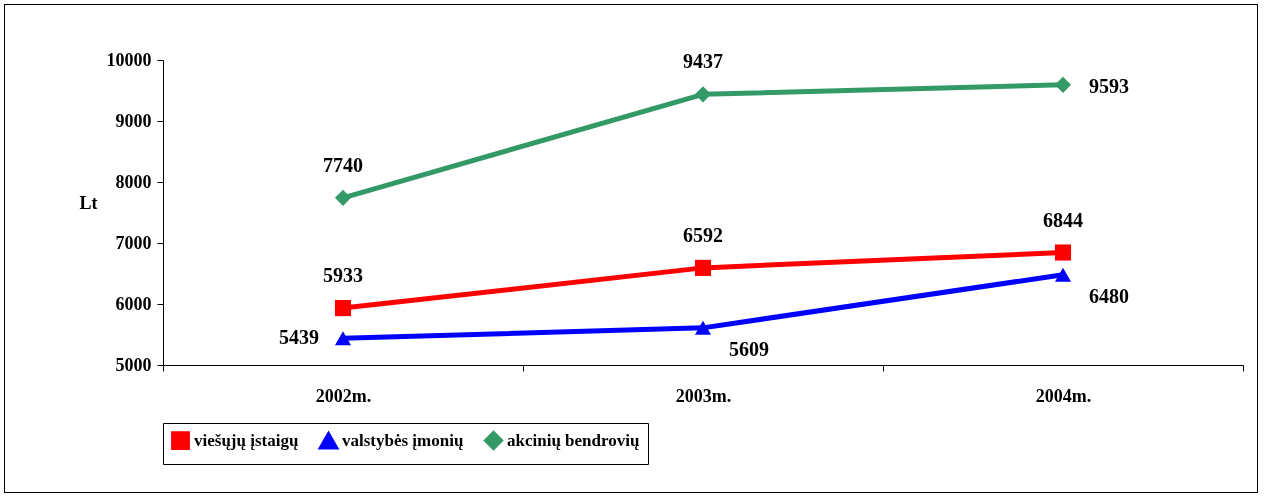 This screenshot has width=1264, height=499. What do you see at coordinates (133, 181) in the screenshot?
I see `y-tick-label: 8000` at bounding box center [133, 181].